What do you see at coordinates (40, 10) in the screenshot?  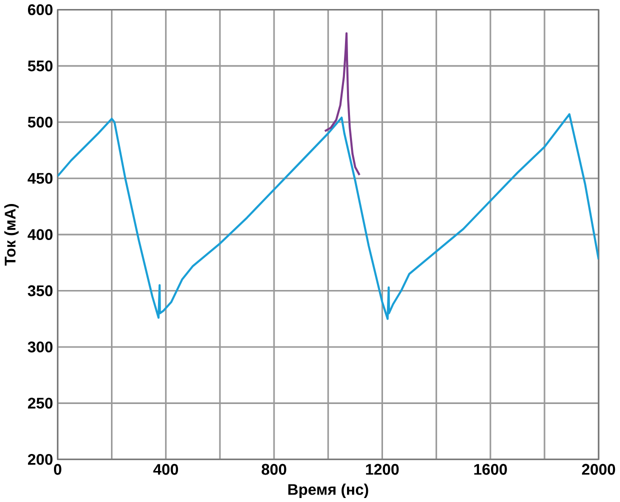 I see `y-tick-label: 600` at bounding box center [40, 10].